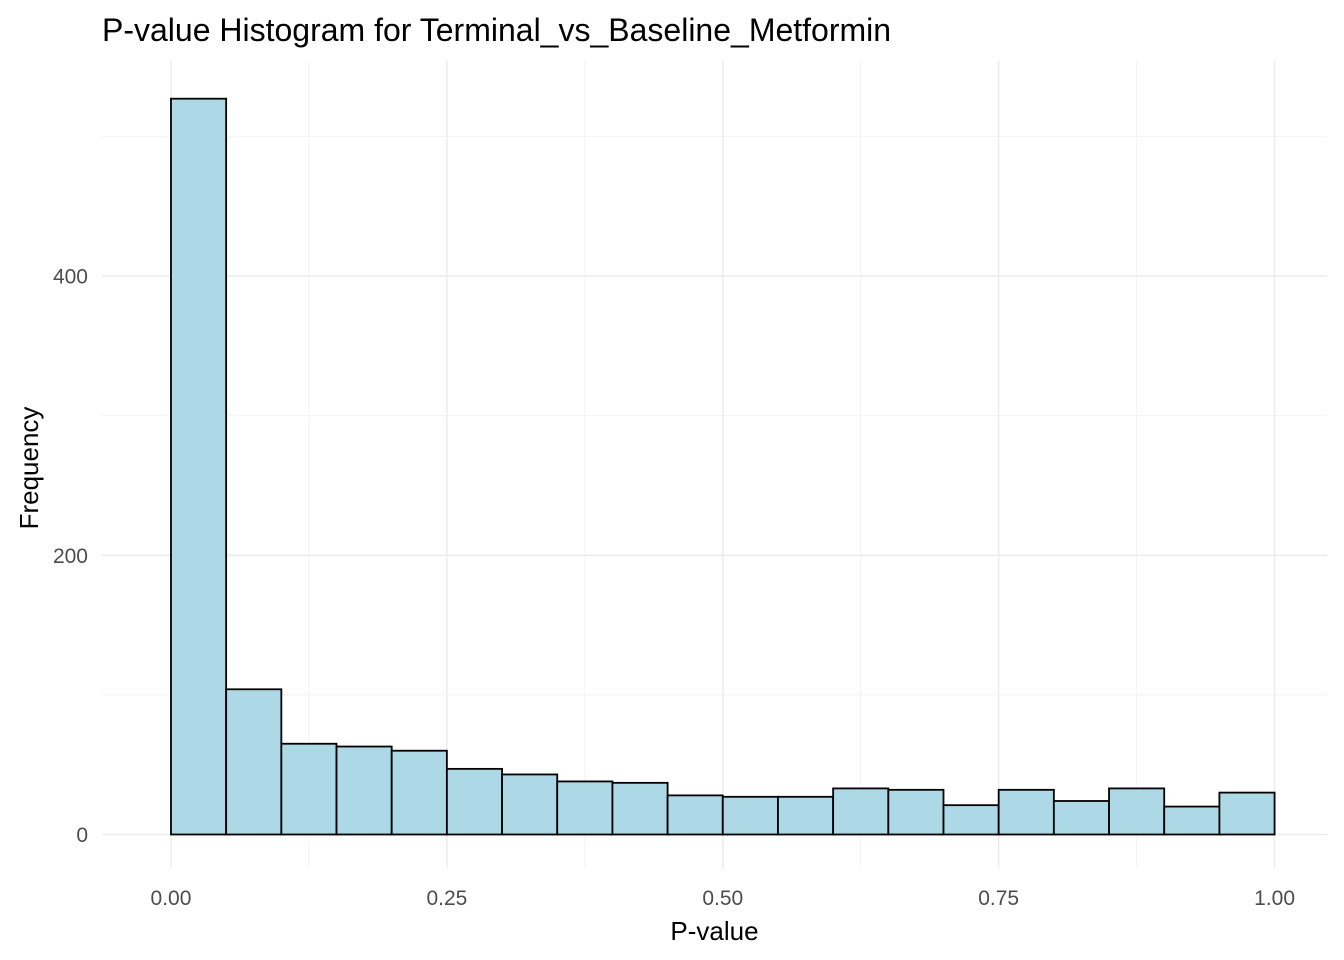 The width and height of the screenshot is (1344, 960). I want to click on y-axis-ticks: 0 200 400, so click(70, 556).